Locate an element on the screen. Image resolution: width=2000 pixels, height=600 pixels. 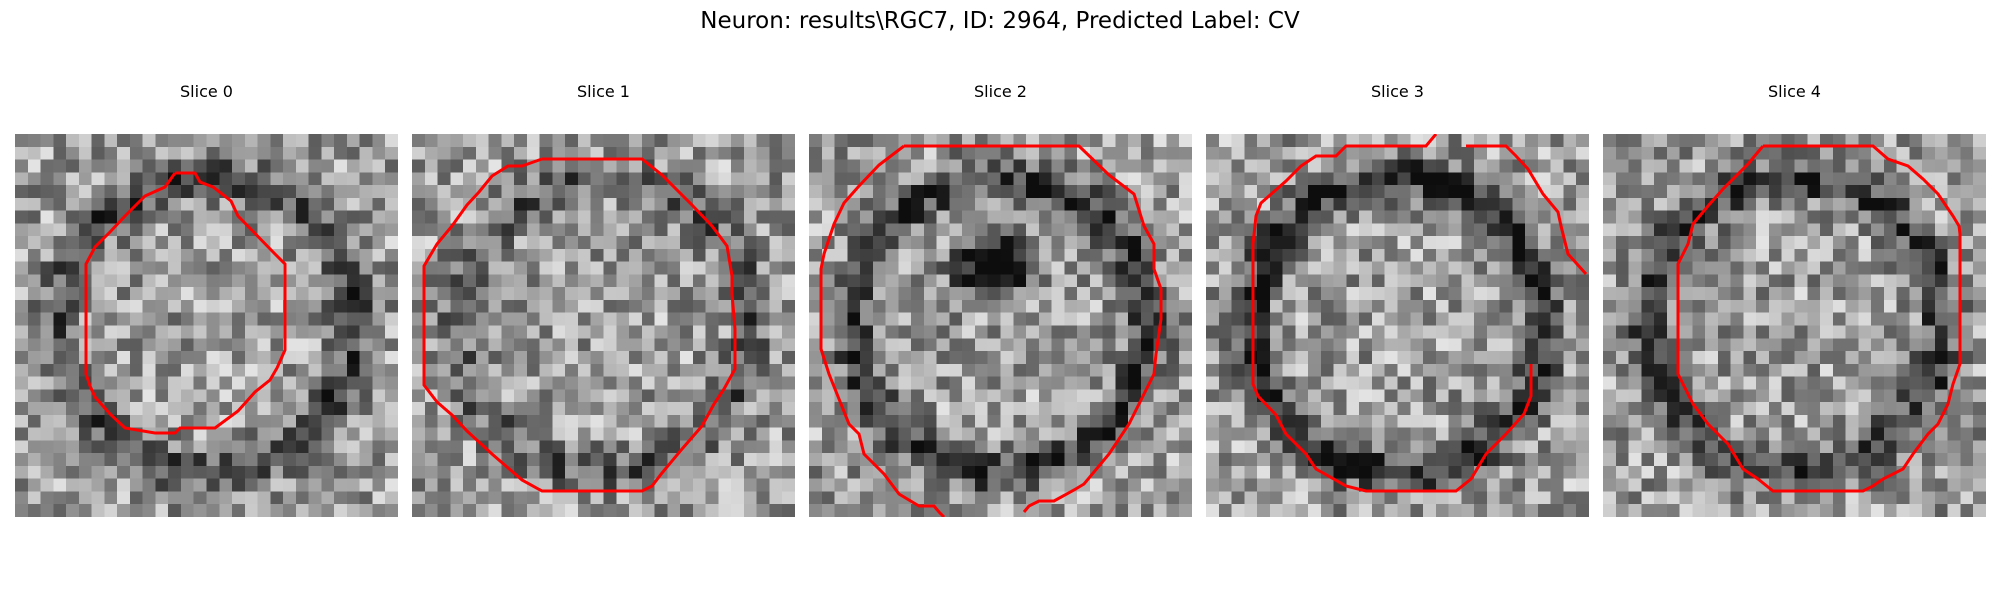
slice-title: Slice 3 is located at coordinates (1397, 91).